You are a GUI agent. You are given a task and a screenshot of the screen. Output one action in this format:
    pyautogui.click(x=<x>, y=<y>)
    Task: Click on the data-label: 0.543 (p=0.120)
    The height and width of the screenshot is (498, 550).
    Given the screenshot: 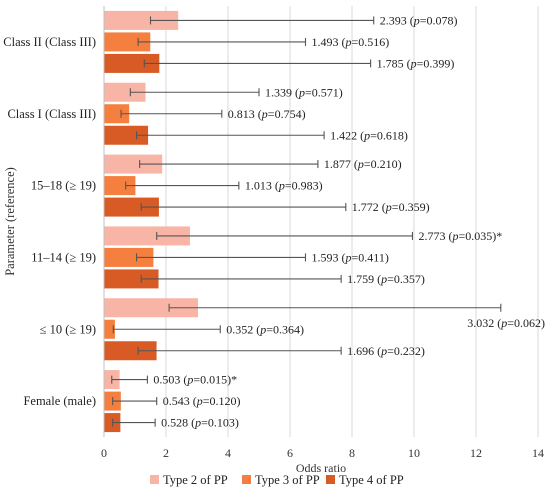 What is the action you would take?
    pyautogui.click(x=202, y=401)
    